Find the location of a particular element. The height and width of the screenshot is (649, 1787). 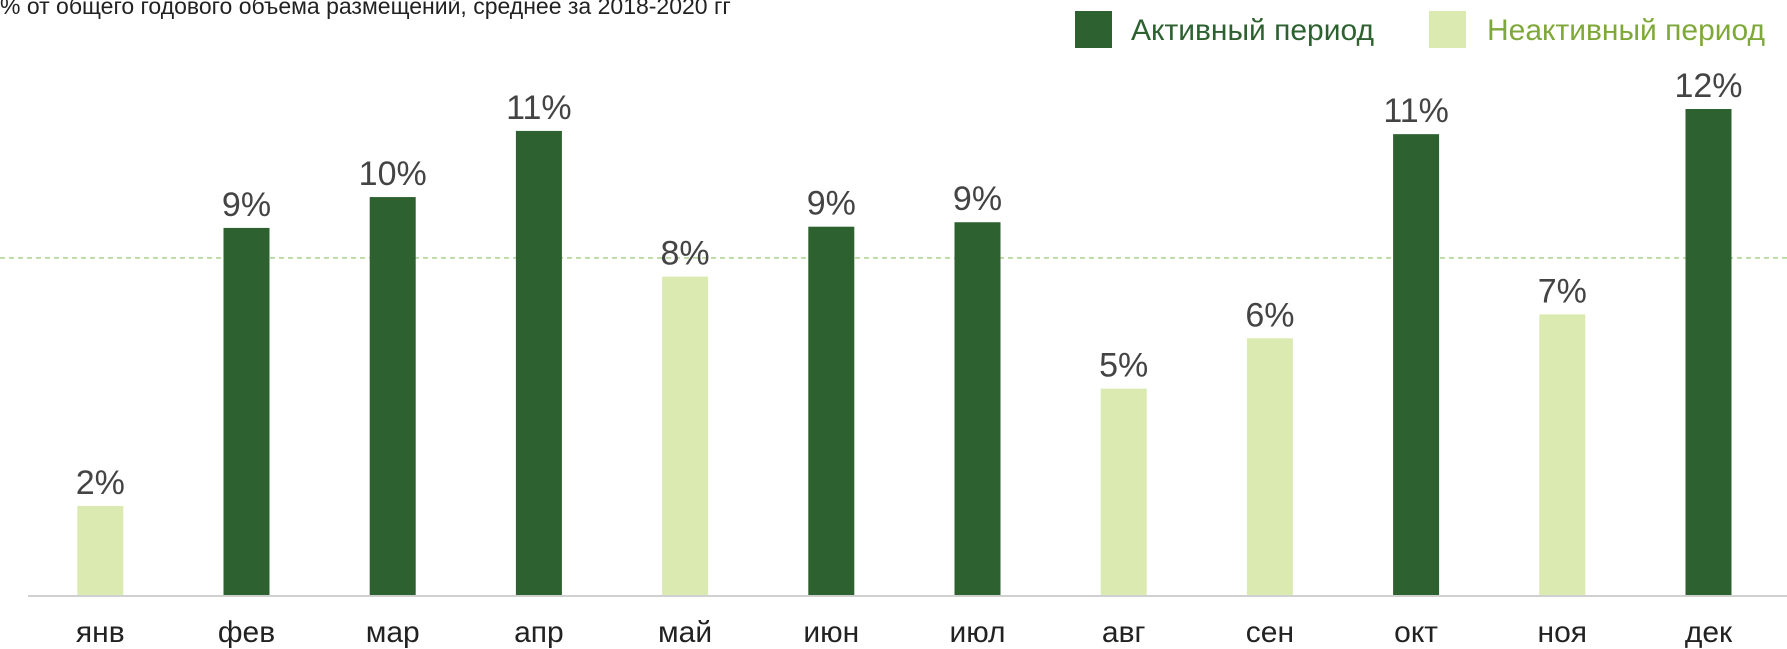

value-label: 5% is located at coordinates (1123, 366).